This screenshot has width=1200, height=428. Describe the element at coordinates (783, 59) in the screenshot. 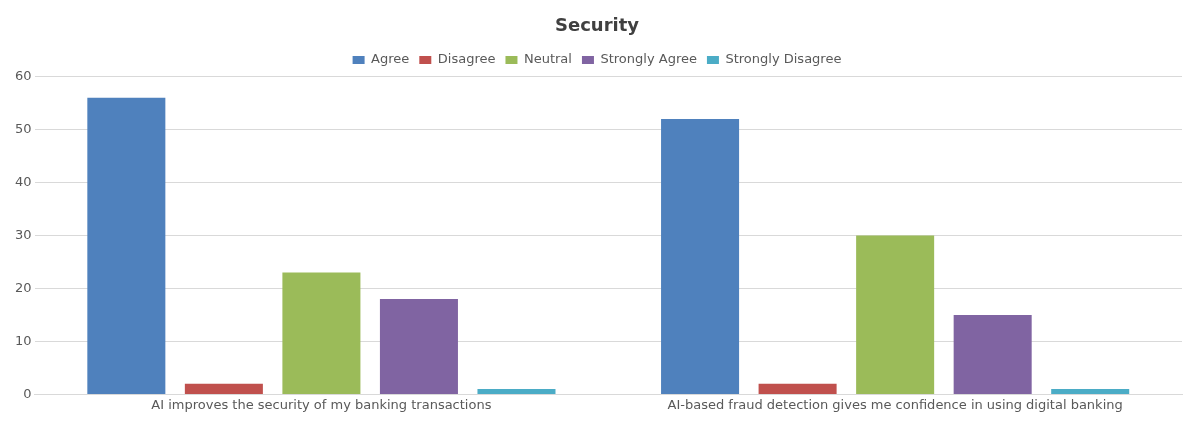

I see `legend-label: Strongly Disagree` at that location.